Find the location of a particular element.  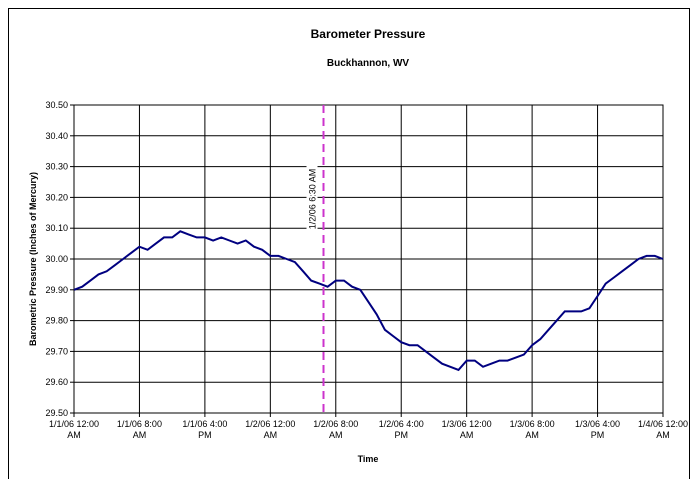

x-tick-label: 1/2/06 4:00 PM is located at coordinates (401, 429).